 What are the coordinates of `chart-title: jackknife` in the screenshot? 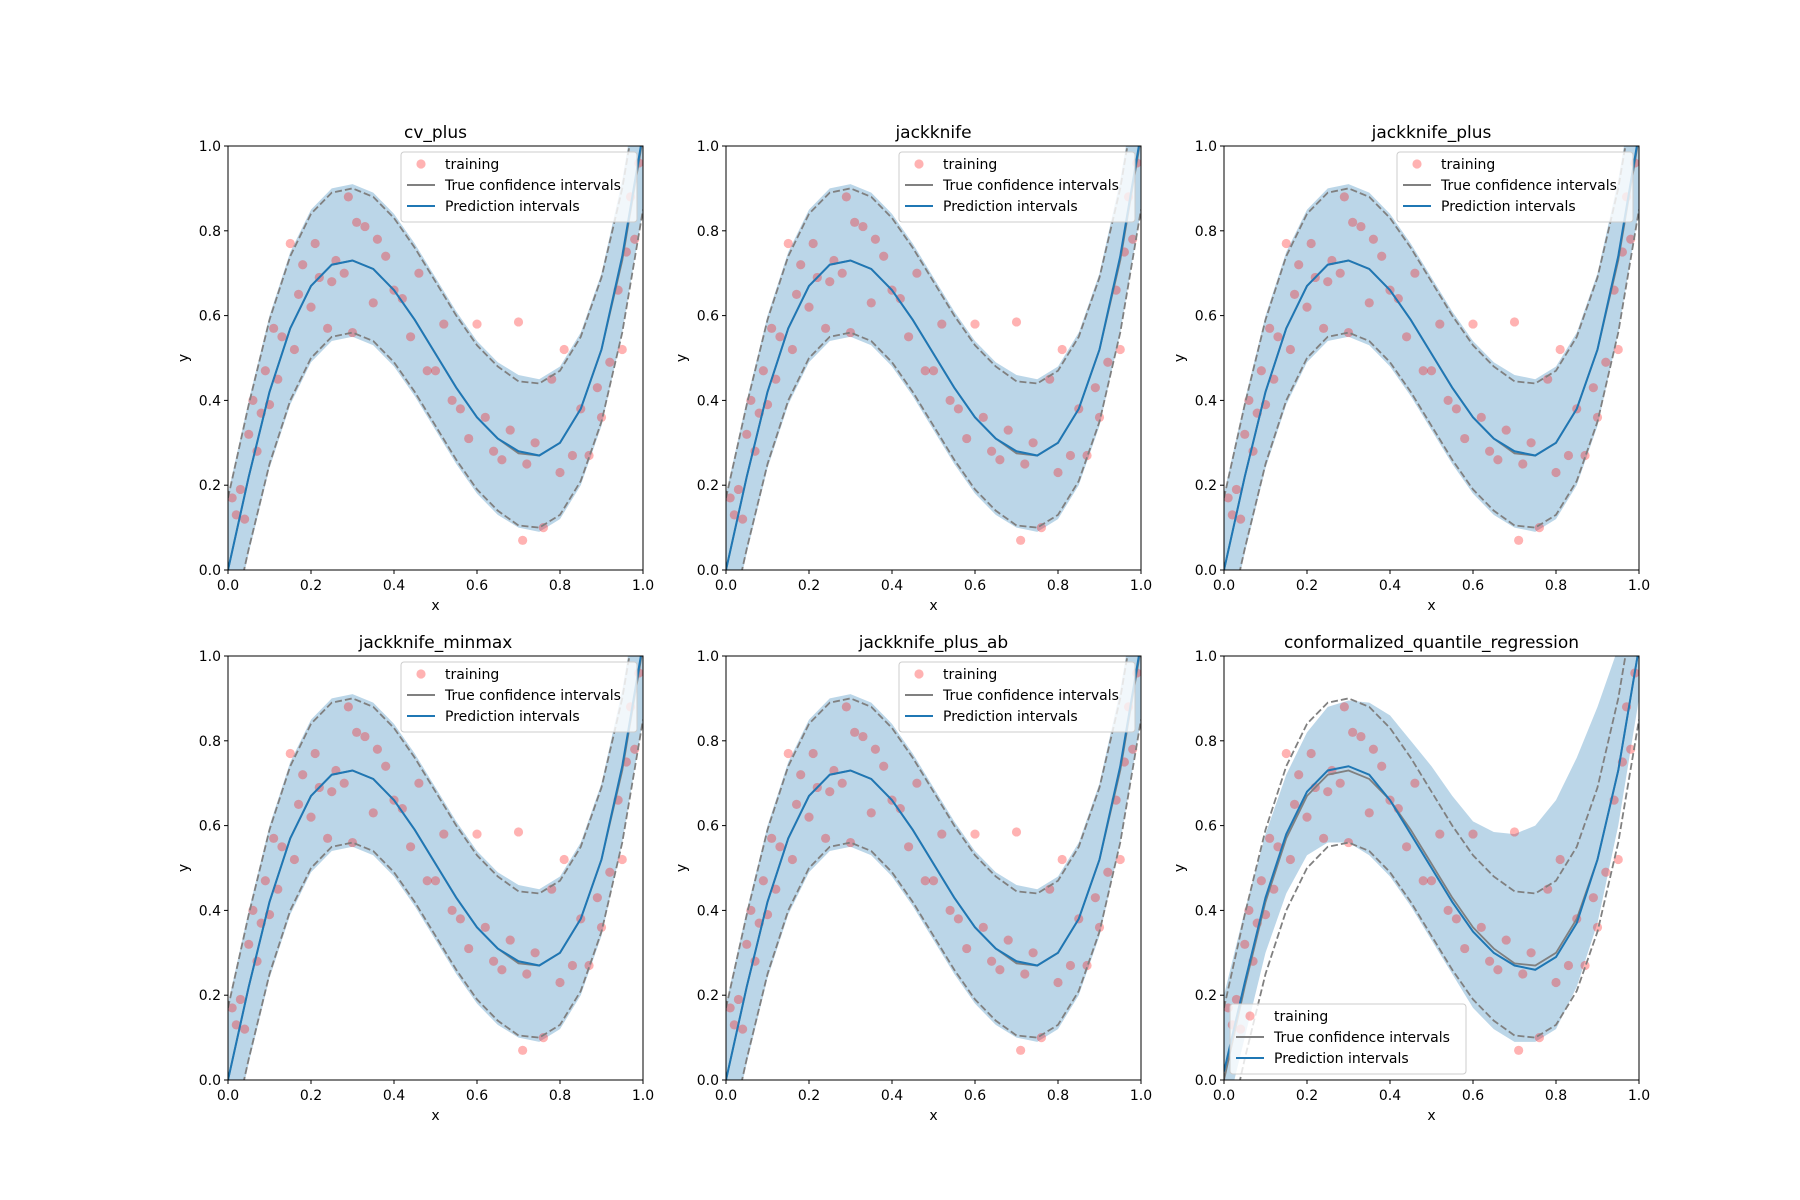 It's located at (932, 133).